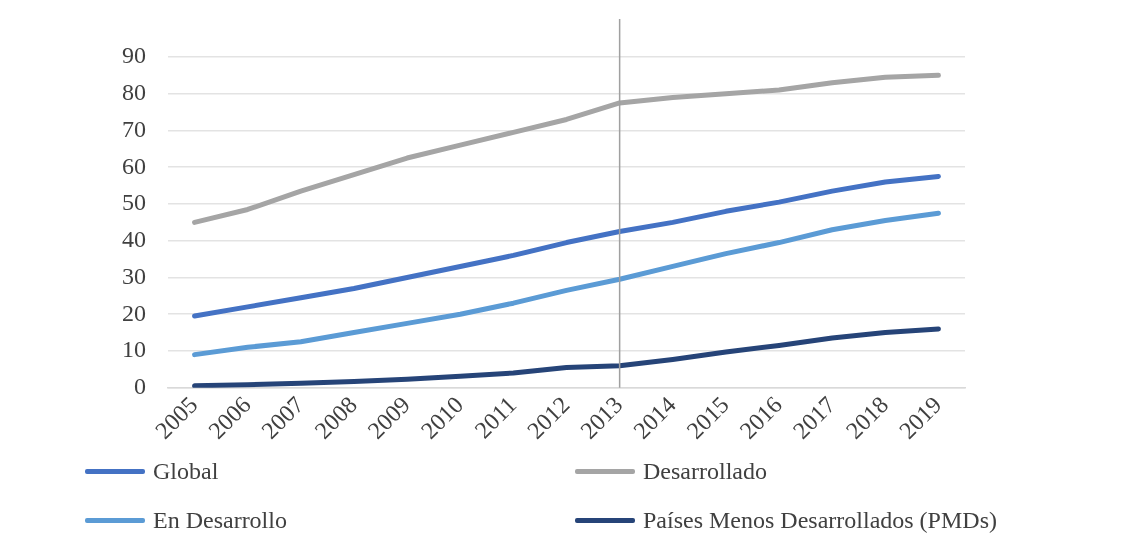 The height and width of the screenshot is (554, 1125). I want to click on y-tick-label: 70, so click(134, 128).